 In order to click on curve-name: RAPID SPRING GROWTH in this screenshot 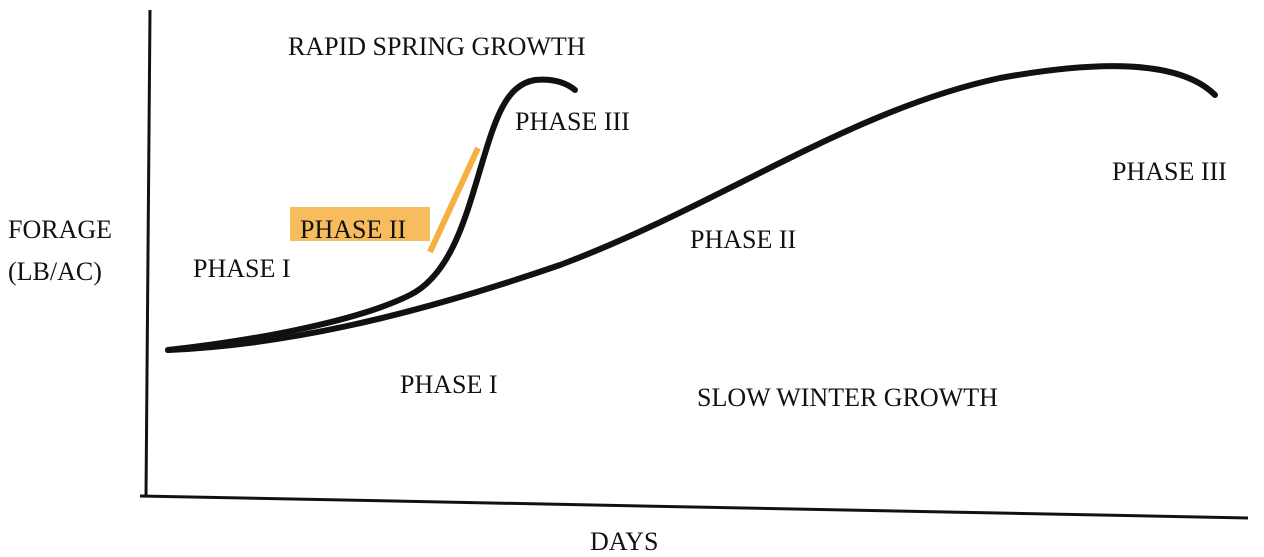, I will do `click(437, 46)`.